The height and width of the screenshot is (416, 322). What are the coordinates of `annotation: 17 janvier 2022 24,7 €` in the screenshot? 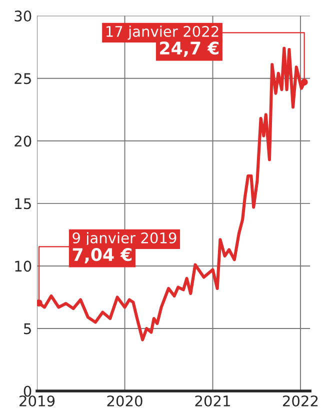 It's located at (162, 41).